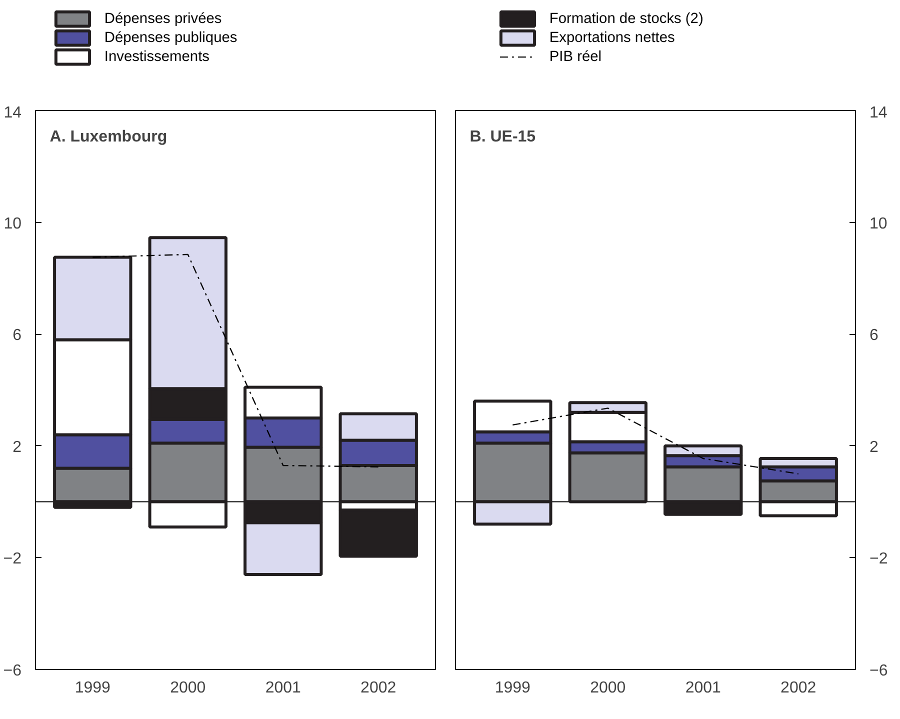 Image resolution: width=900 pixels, height=719 pixels. Describe the element at coordinates (163, 19) in the screenshot. I see `legend-label: Dépenses privées` at that location.